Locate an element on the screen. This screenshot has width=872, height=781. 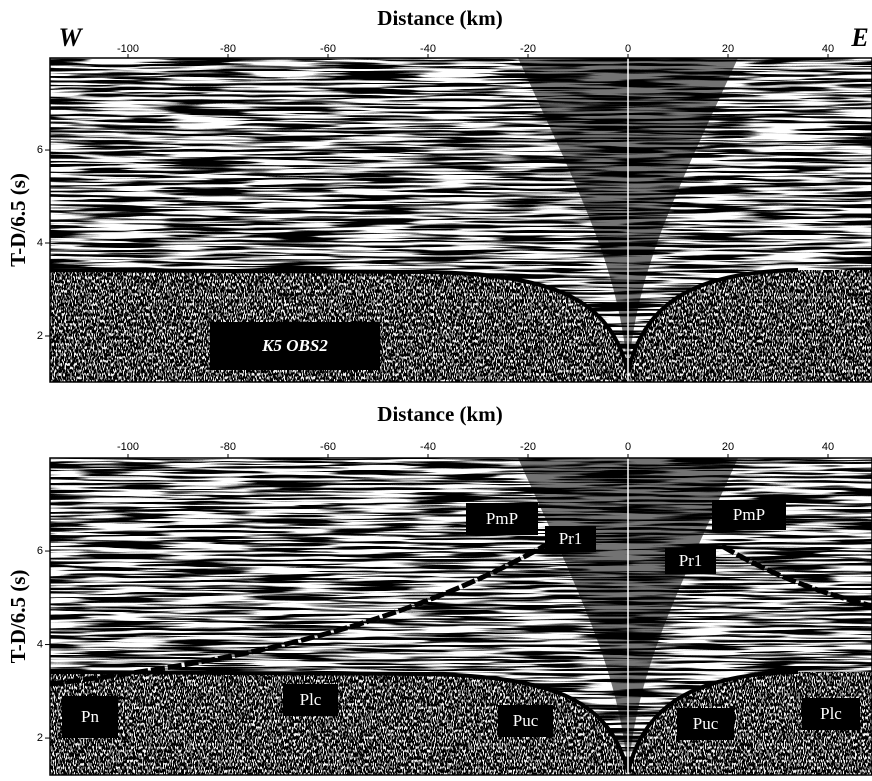
annotation: K5 OBS2 is located at coordinates (294, 345).